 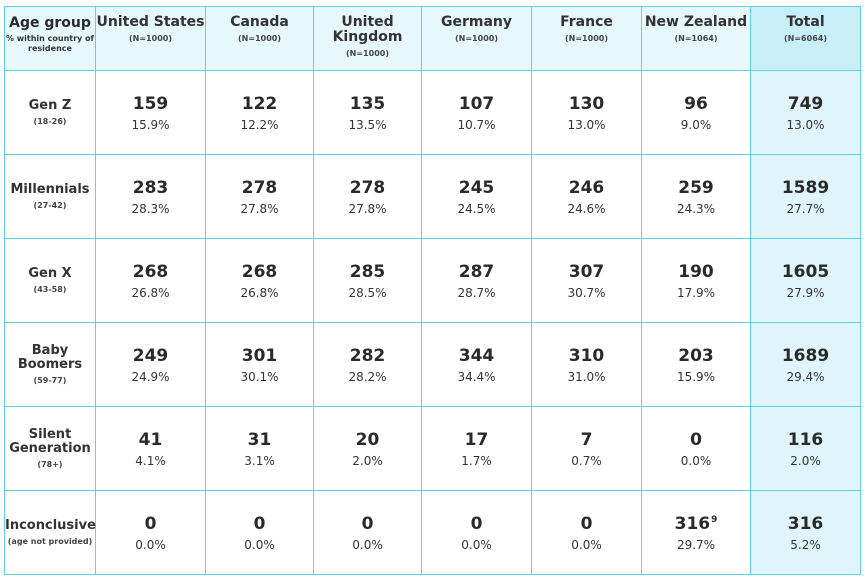 What do you see at coordinates (259, 376) in the screenshot?
I see `cell-percent: 30.1%` at bounding box center [259, 376].